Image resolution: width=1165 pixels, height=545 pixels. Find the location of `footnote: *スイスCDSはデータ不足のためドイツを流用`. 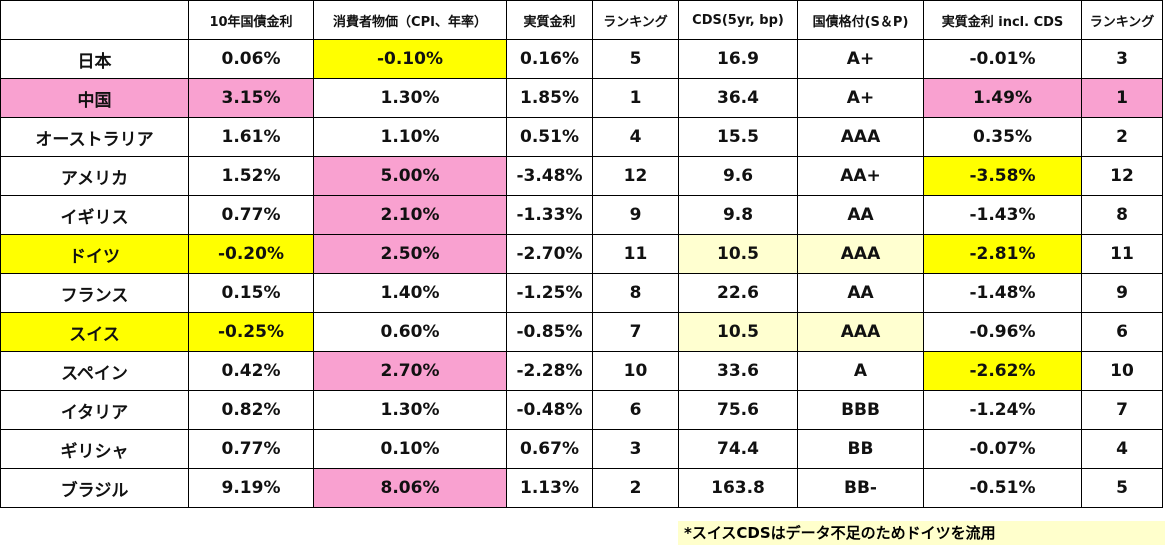

footnote: *スイスCDSはデータ不足のためドイツを流用 is located at coordinates (921, 533).